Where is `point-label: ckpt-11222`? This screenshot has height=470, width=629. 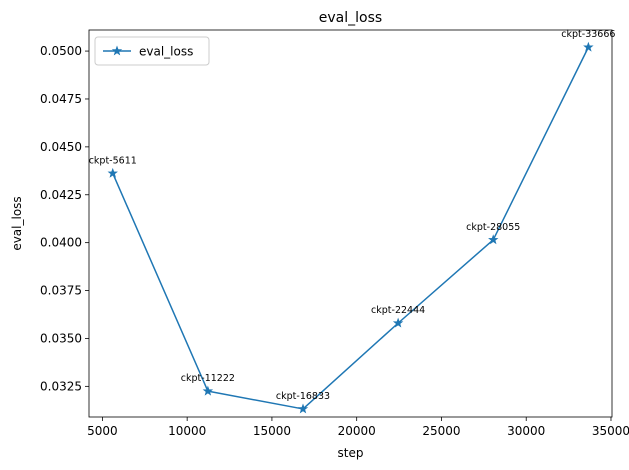
point-label: ckpt-11222 is located at coordinates (208, 378).